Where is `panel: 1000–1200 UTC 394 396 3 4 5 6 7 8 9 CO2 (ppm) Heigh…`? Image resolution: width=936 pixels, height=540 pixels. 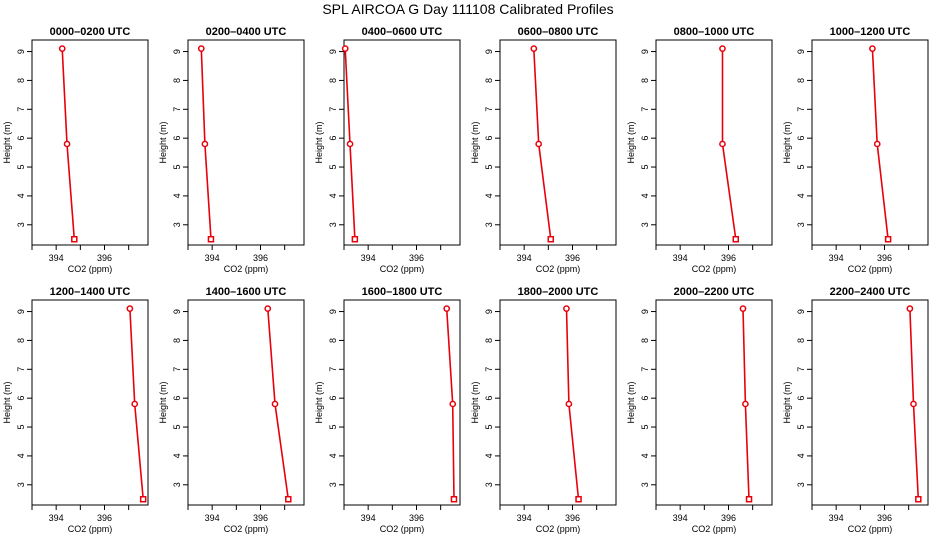 panel: 1000–1200 UTC 394 396 3 4 5 6 7 8 9 CO2 (ppm) Heigh… is located at coordinates (855, 150).